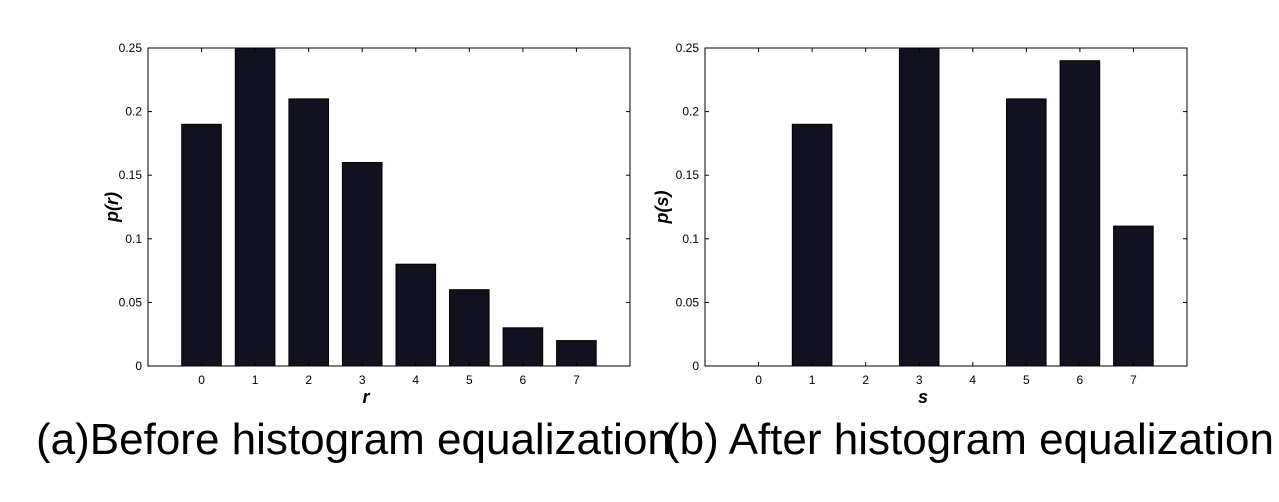 Image resolution: width=1279 pixels, height=502 pixels. What do you see at coordinates (662, 208) in the screenshot?
I see `y-axis-label: p(s)` at bounding box center [662, 208].